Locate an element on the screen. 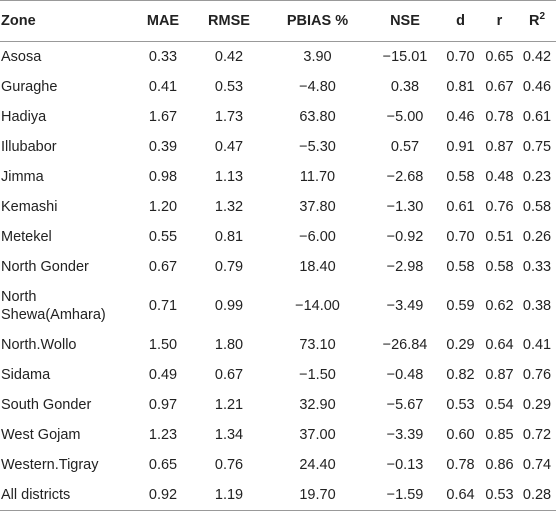  cell-rmse: 1.34 is located at coordinates (229, 435).